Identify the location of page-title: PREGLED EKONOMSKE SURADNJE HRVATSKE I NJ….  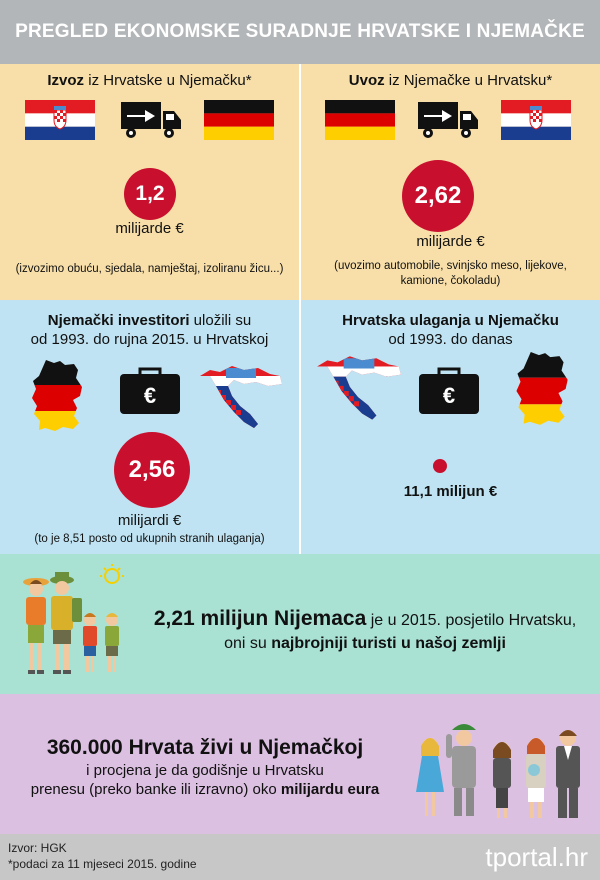
(300, 32).